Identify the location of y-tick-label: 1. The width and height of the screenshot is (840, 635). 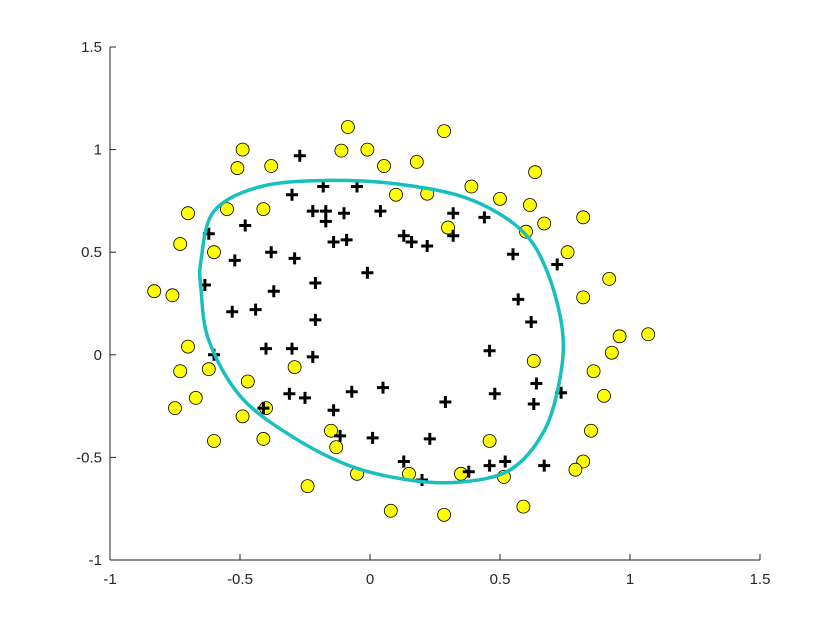
(98, 150).